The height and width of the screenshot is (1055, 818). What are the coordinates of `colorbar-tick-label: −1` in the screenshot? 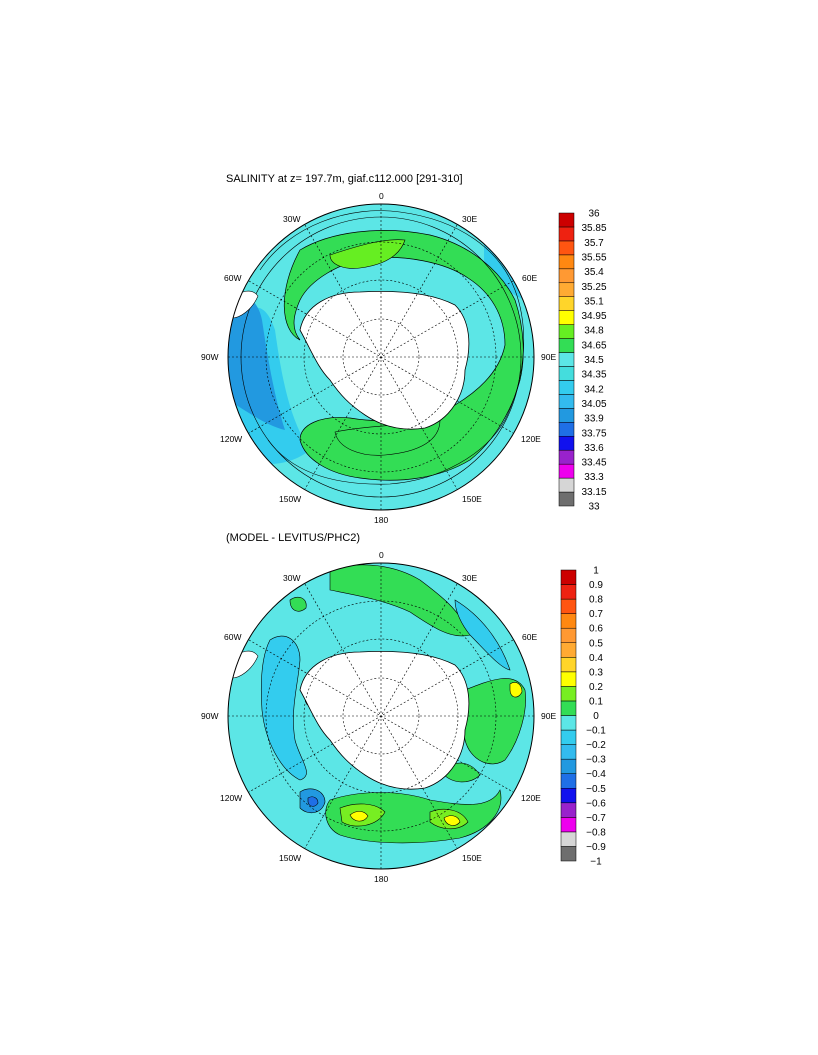 It's located at (596, 862).